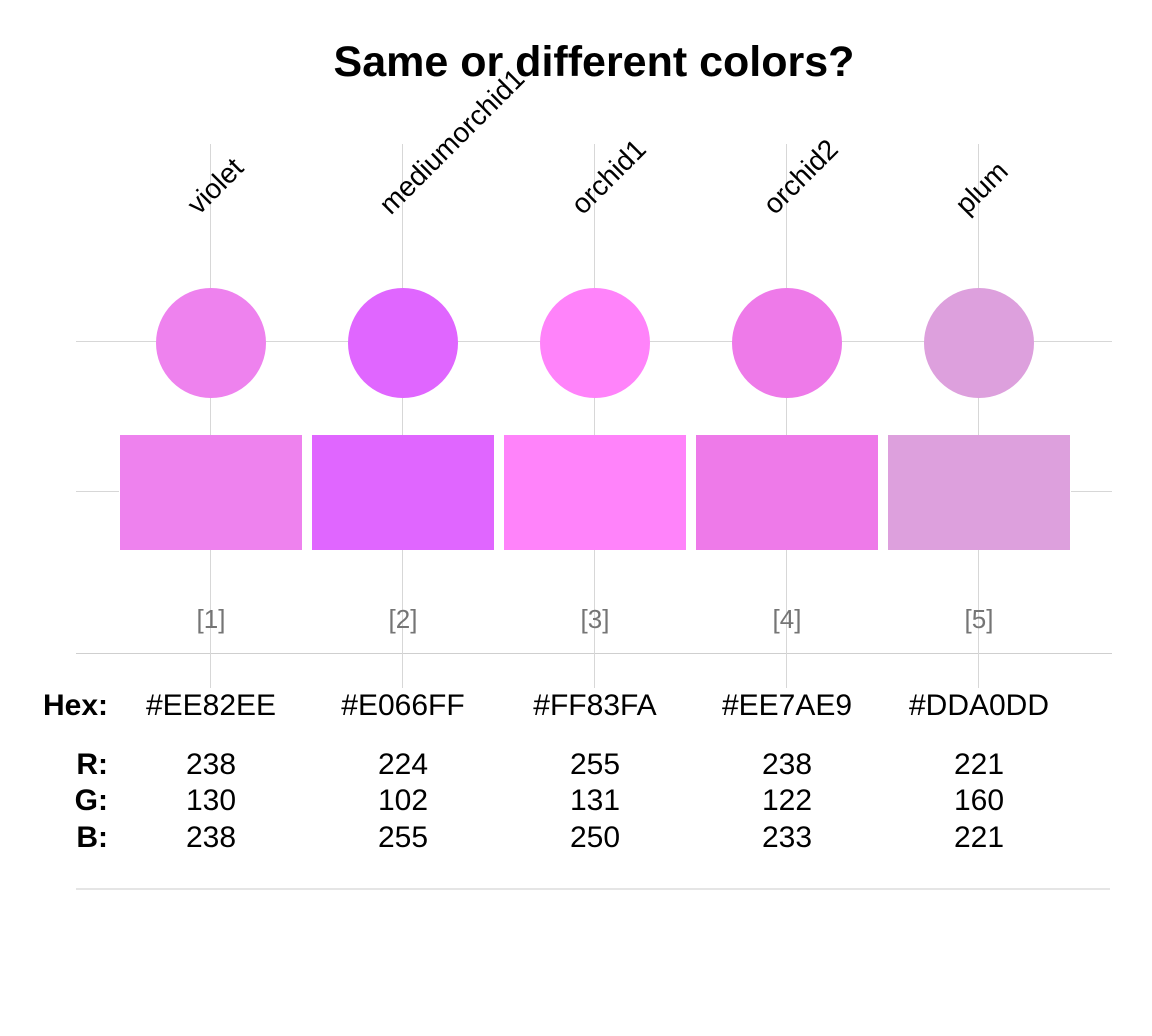 This screenshot has width=1152, height=1036. Describe the element at coordinates (787, 800) in the screenshot. I see `green-value: 122` at that location.